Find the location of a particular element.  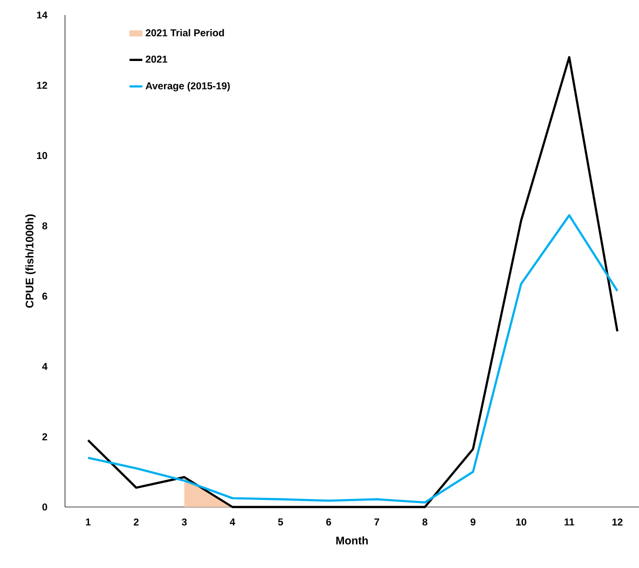

y-tick-label: 8 is located at coordinates (45, 226).